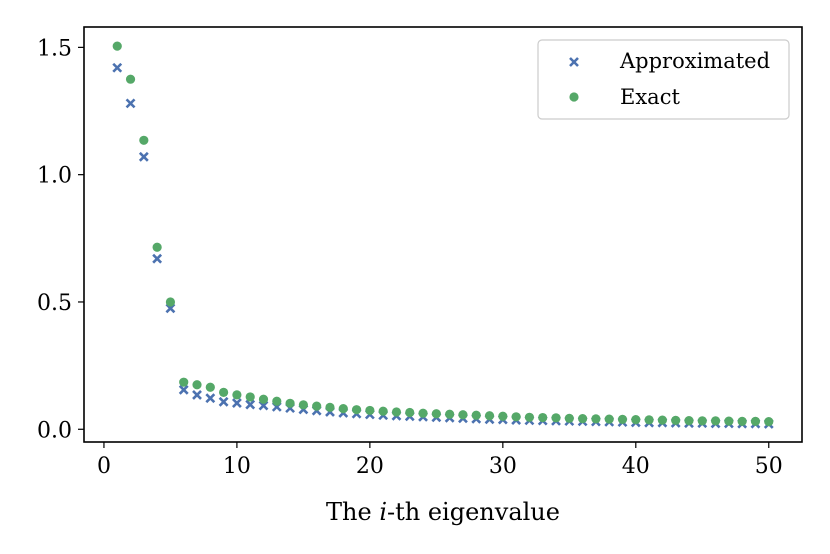 This screenshot has height=554, width=830. I want to click on legend-label-exact: Exact, so click(650, 97).